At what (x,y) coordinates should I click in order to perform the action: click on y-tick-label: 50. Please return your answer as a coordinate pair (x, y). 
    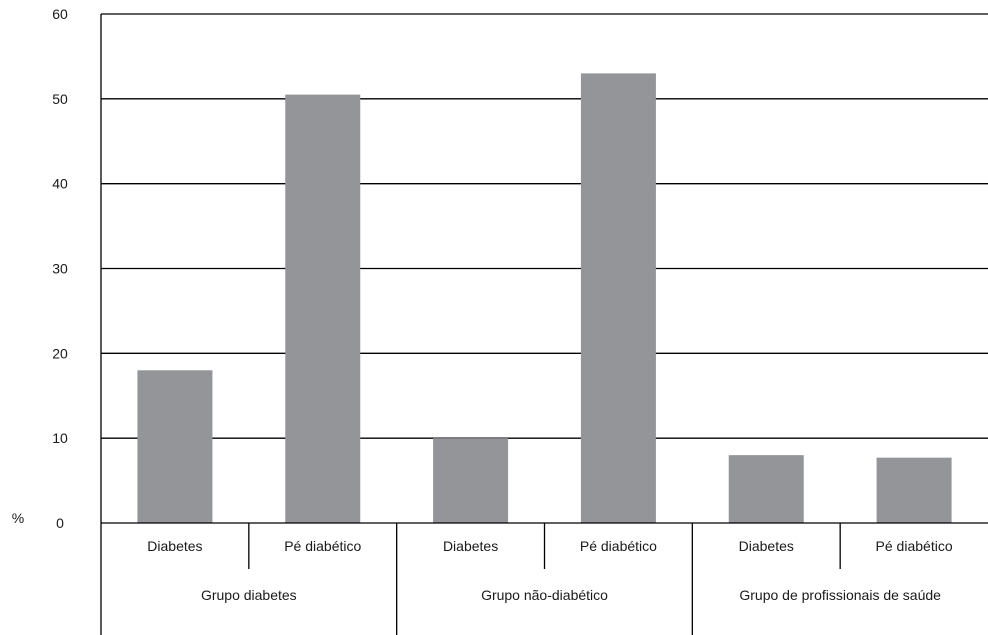
    Looking at the image, I should click on (60, 99).